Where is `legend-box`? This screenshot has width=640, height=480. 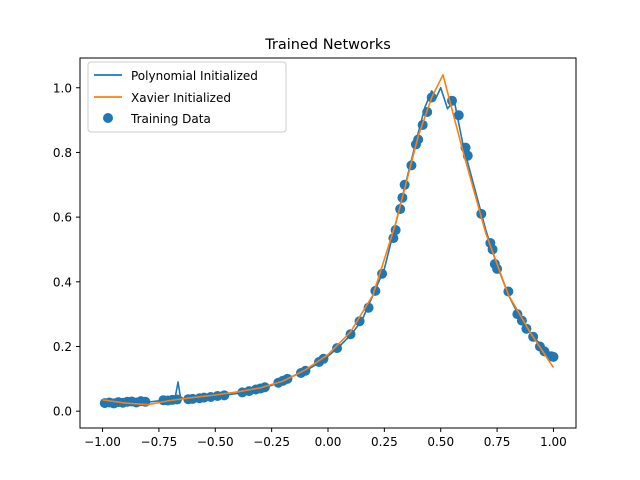 legend-box is located at coordinates (187, 97).